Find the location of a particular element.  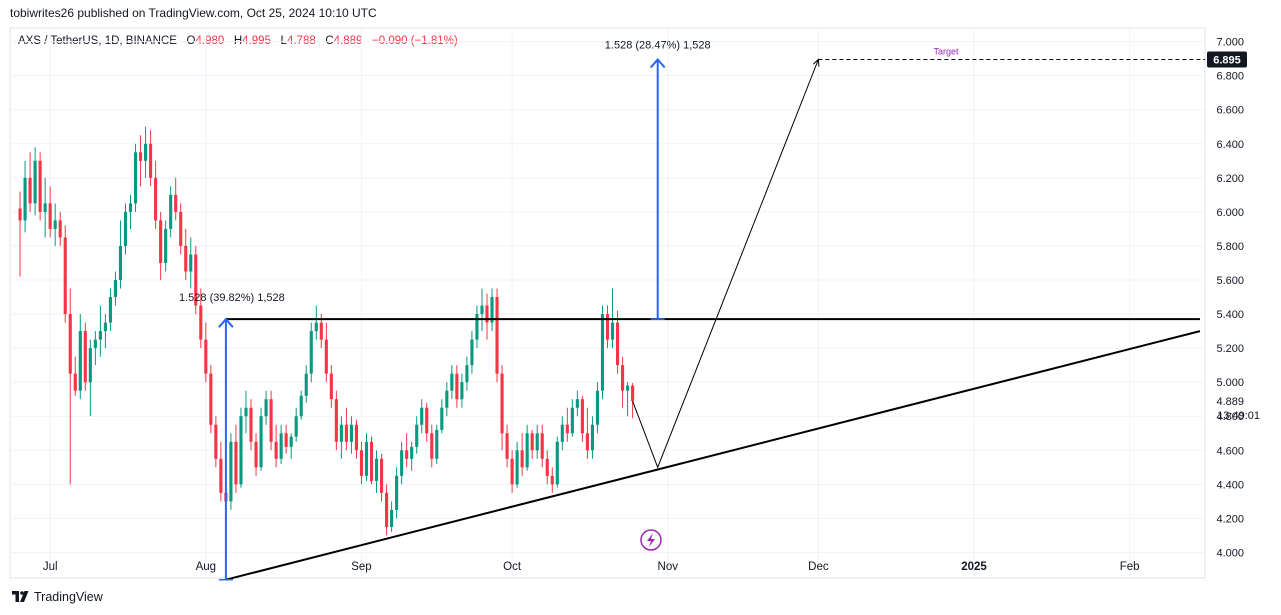

event-marker is located at coordinates (651, 540).